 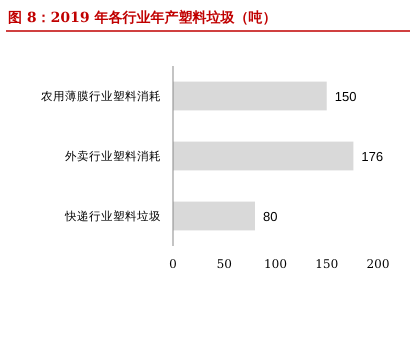 What do you see at coordinates (378, 264) in the screenshot?
I see `x-tick-label: 200` at bounding box center [378, 264].